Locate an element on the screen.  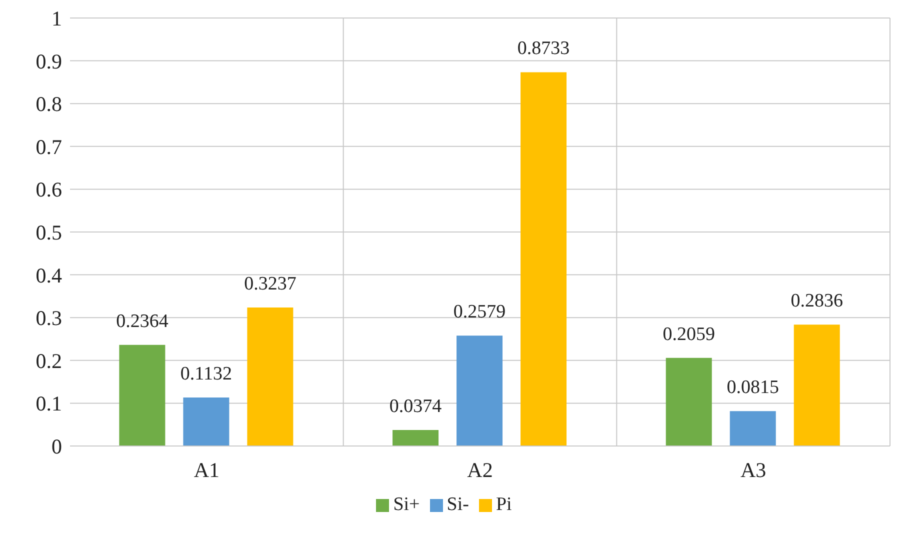
data-label: 0.1132 is located at coordinates (206, 374).